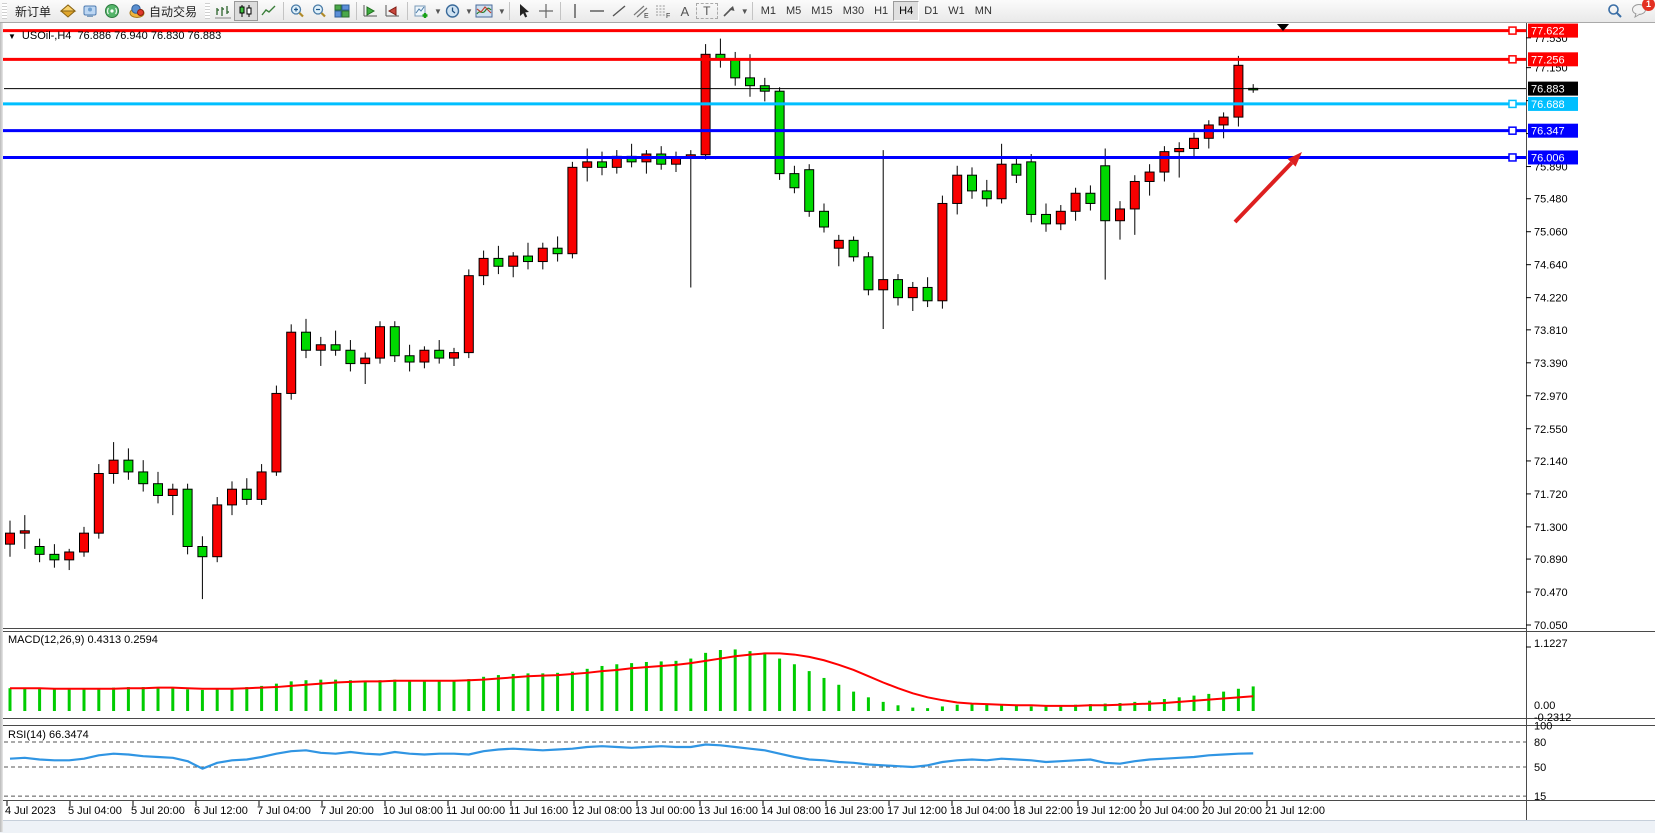 Image resolution: width=1655 pixels, height=833 pixels. What do you see at coordinates (881, 11) in the screenshot?
I see `tf-h1: H1` at bounding box center [881, 11].